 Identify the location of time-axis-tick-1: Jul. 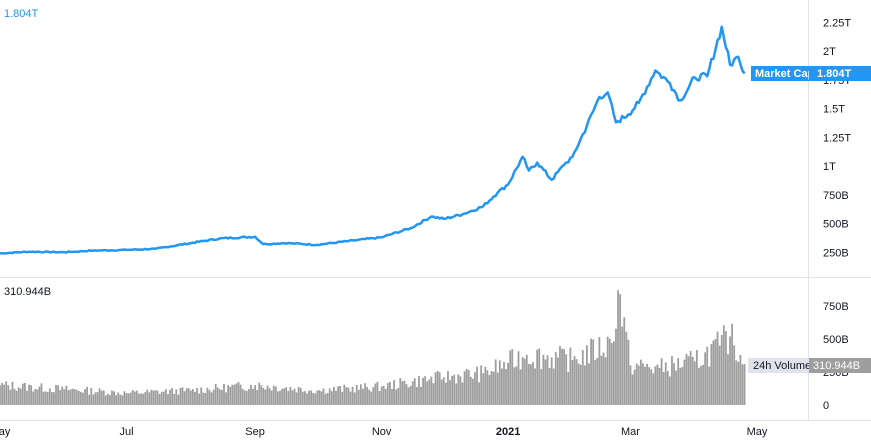
(126, 432).